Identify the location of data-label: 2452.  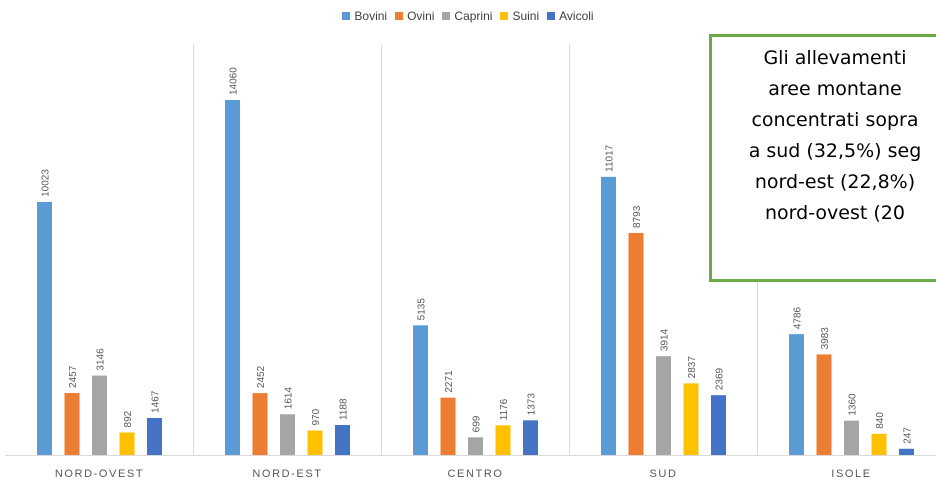
(261, 376).